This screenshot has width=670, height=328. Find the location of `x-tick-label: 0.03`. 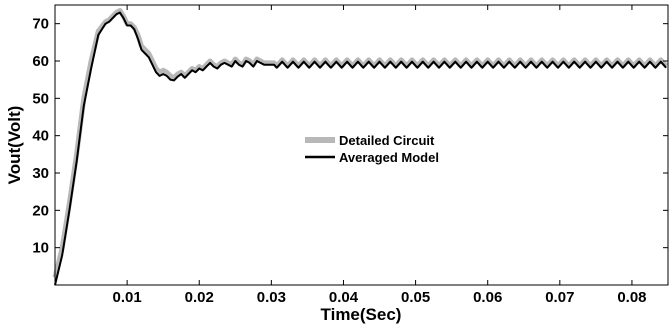

x-tick-label: 0.03 is located at coordinates (271, 297).